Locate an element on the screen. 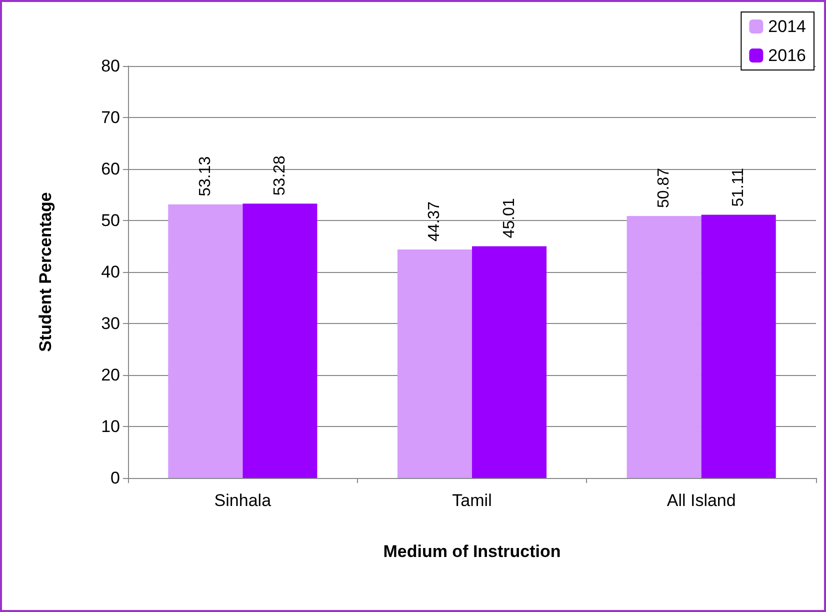  data-label: 45.01 is located at coordinates (509, 218).